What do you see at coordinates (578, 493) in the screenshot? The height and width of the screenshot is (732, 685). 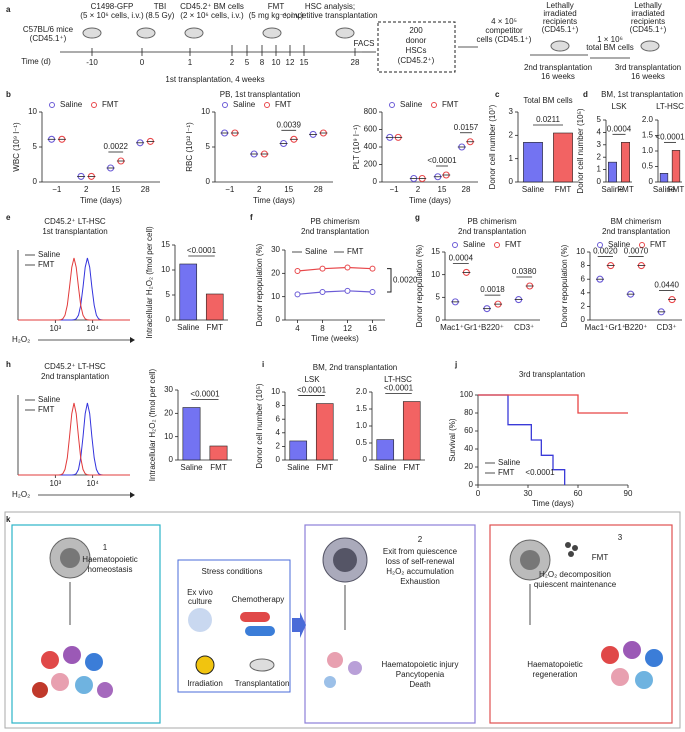 I see `x-tick-label: 60` at bounding box center [578, 493].